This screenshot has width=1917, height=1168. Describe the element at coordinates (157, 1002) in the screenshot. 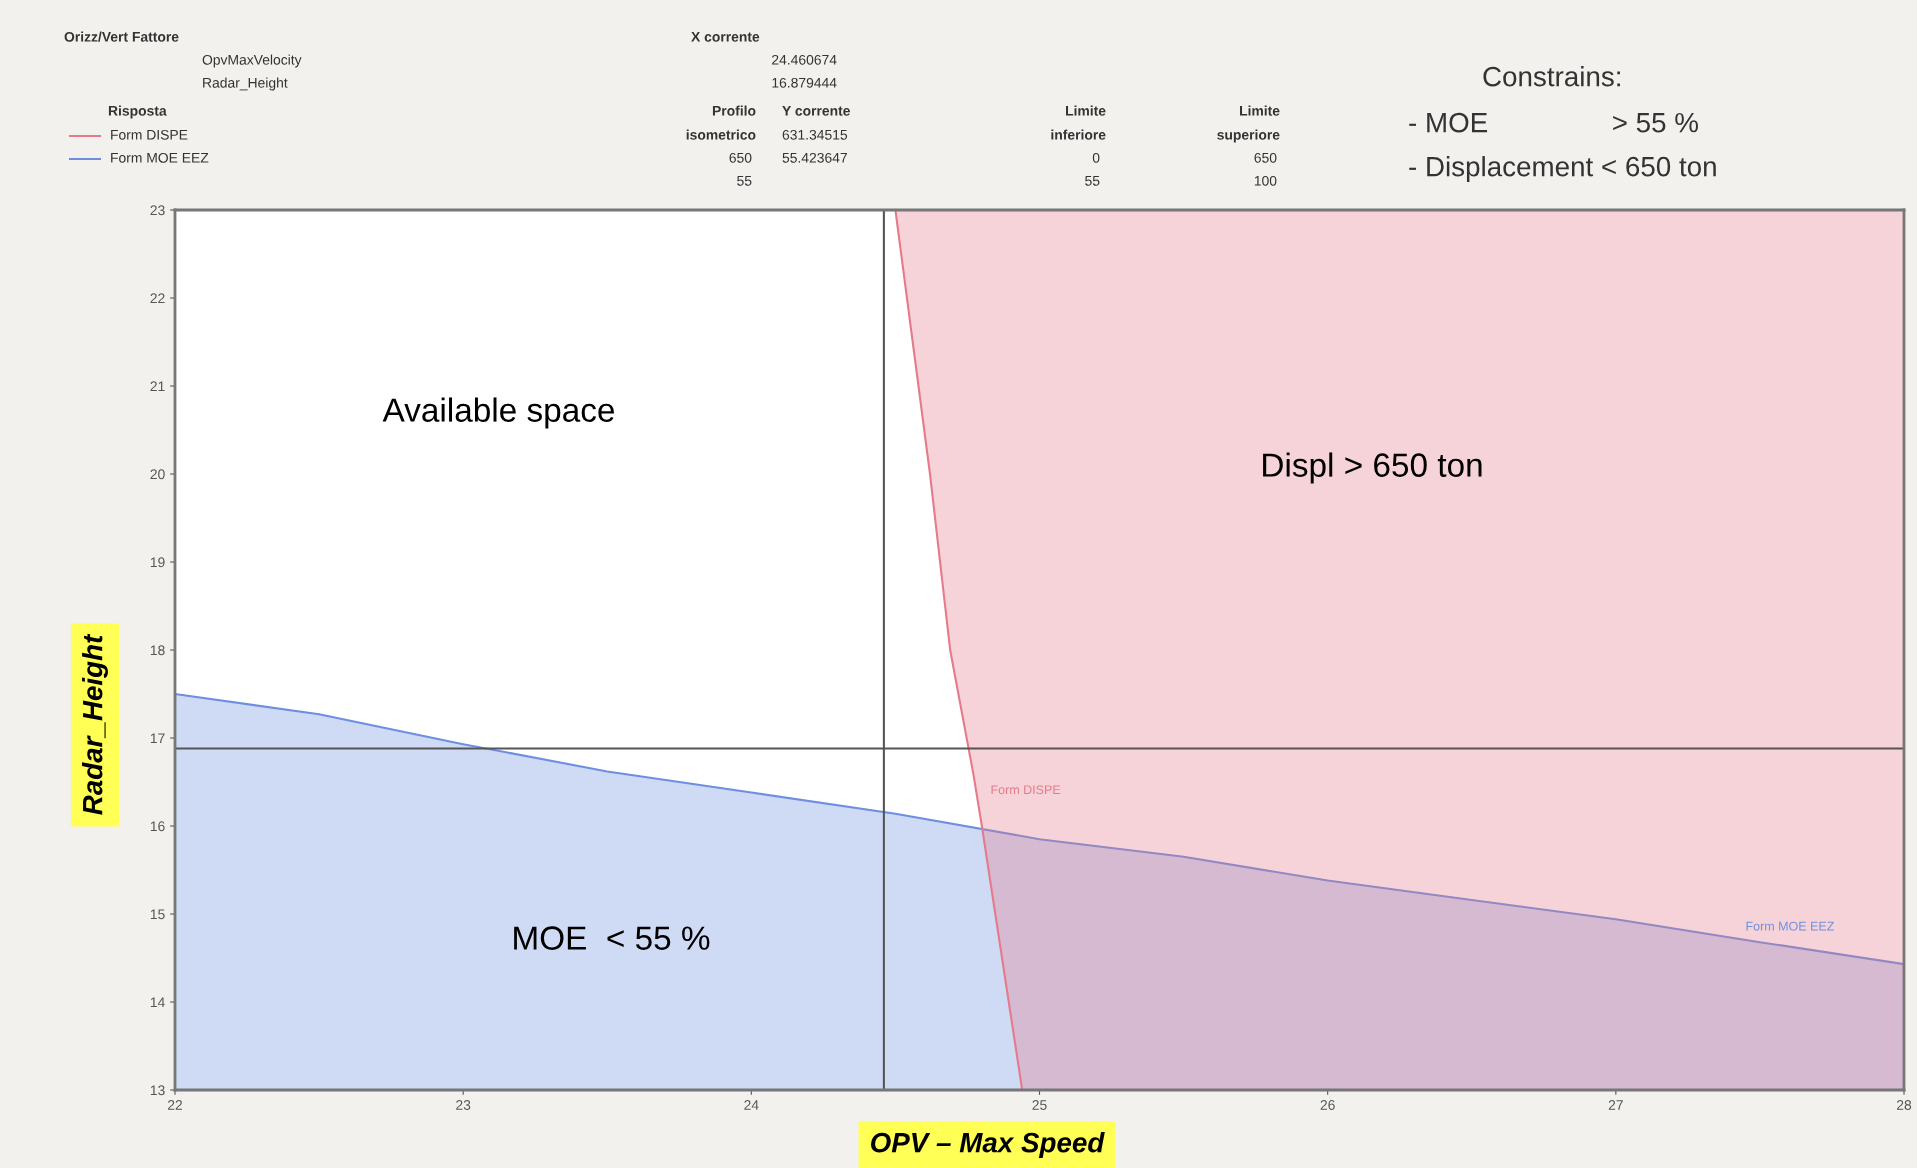

I see `y-tick-label: 14` at that location.